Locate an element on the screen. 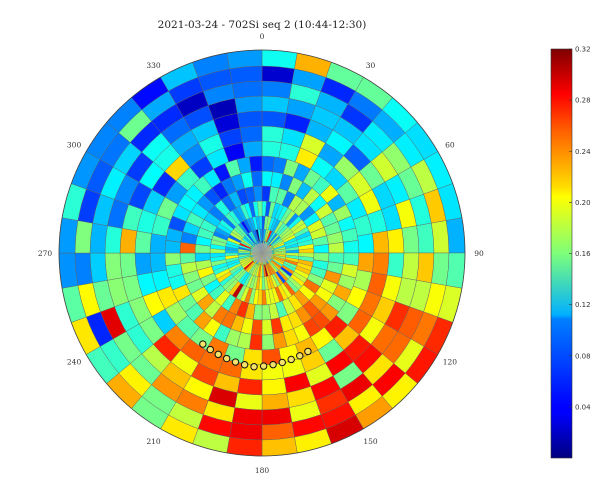 The width and height of the screenshot is (600, 500). marker-track is located at coordinates (255, 355).